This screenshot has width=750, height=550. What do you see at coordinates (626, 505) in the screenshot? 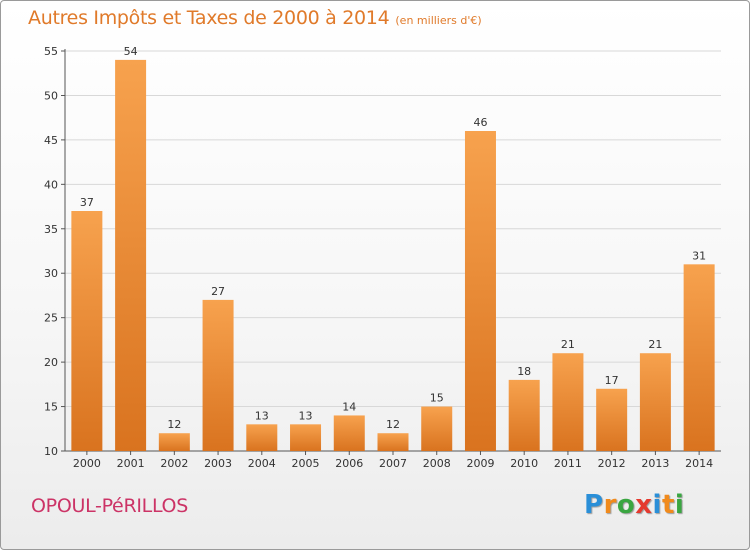
I see `logo-letter: o` at bounding box center [626, 505].